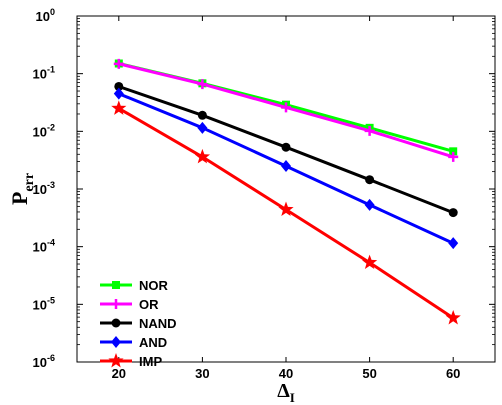  What do you see at coordinates (44, 303) in the screenshot?
I see `y-tick-label: 10⁻⁵` at bounding box center [44, 303].